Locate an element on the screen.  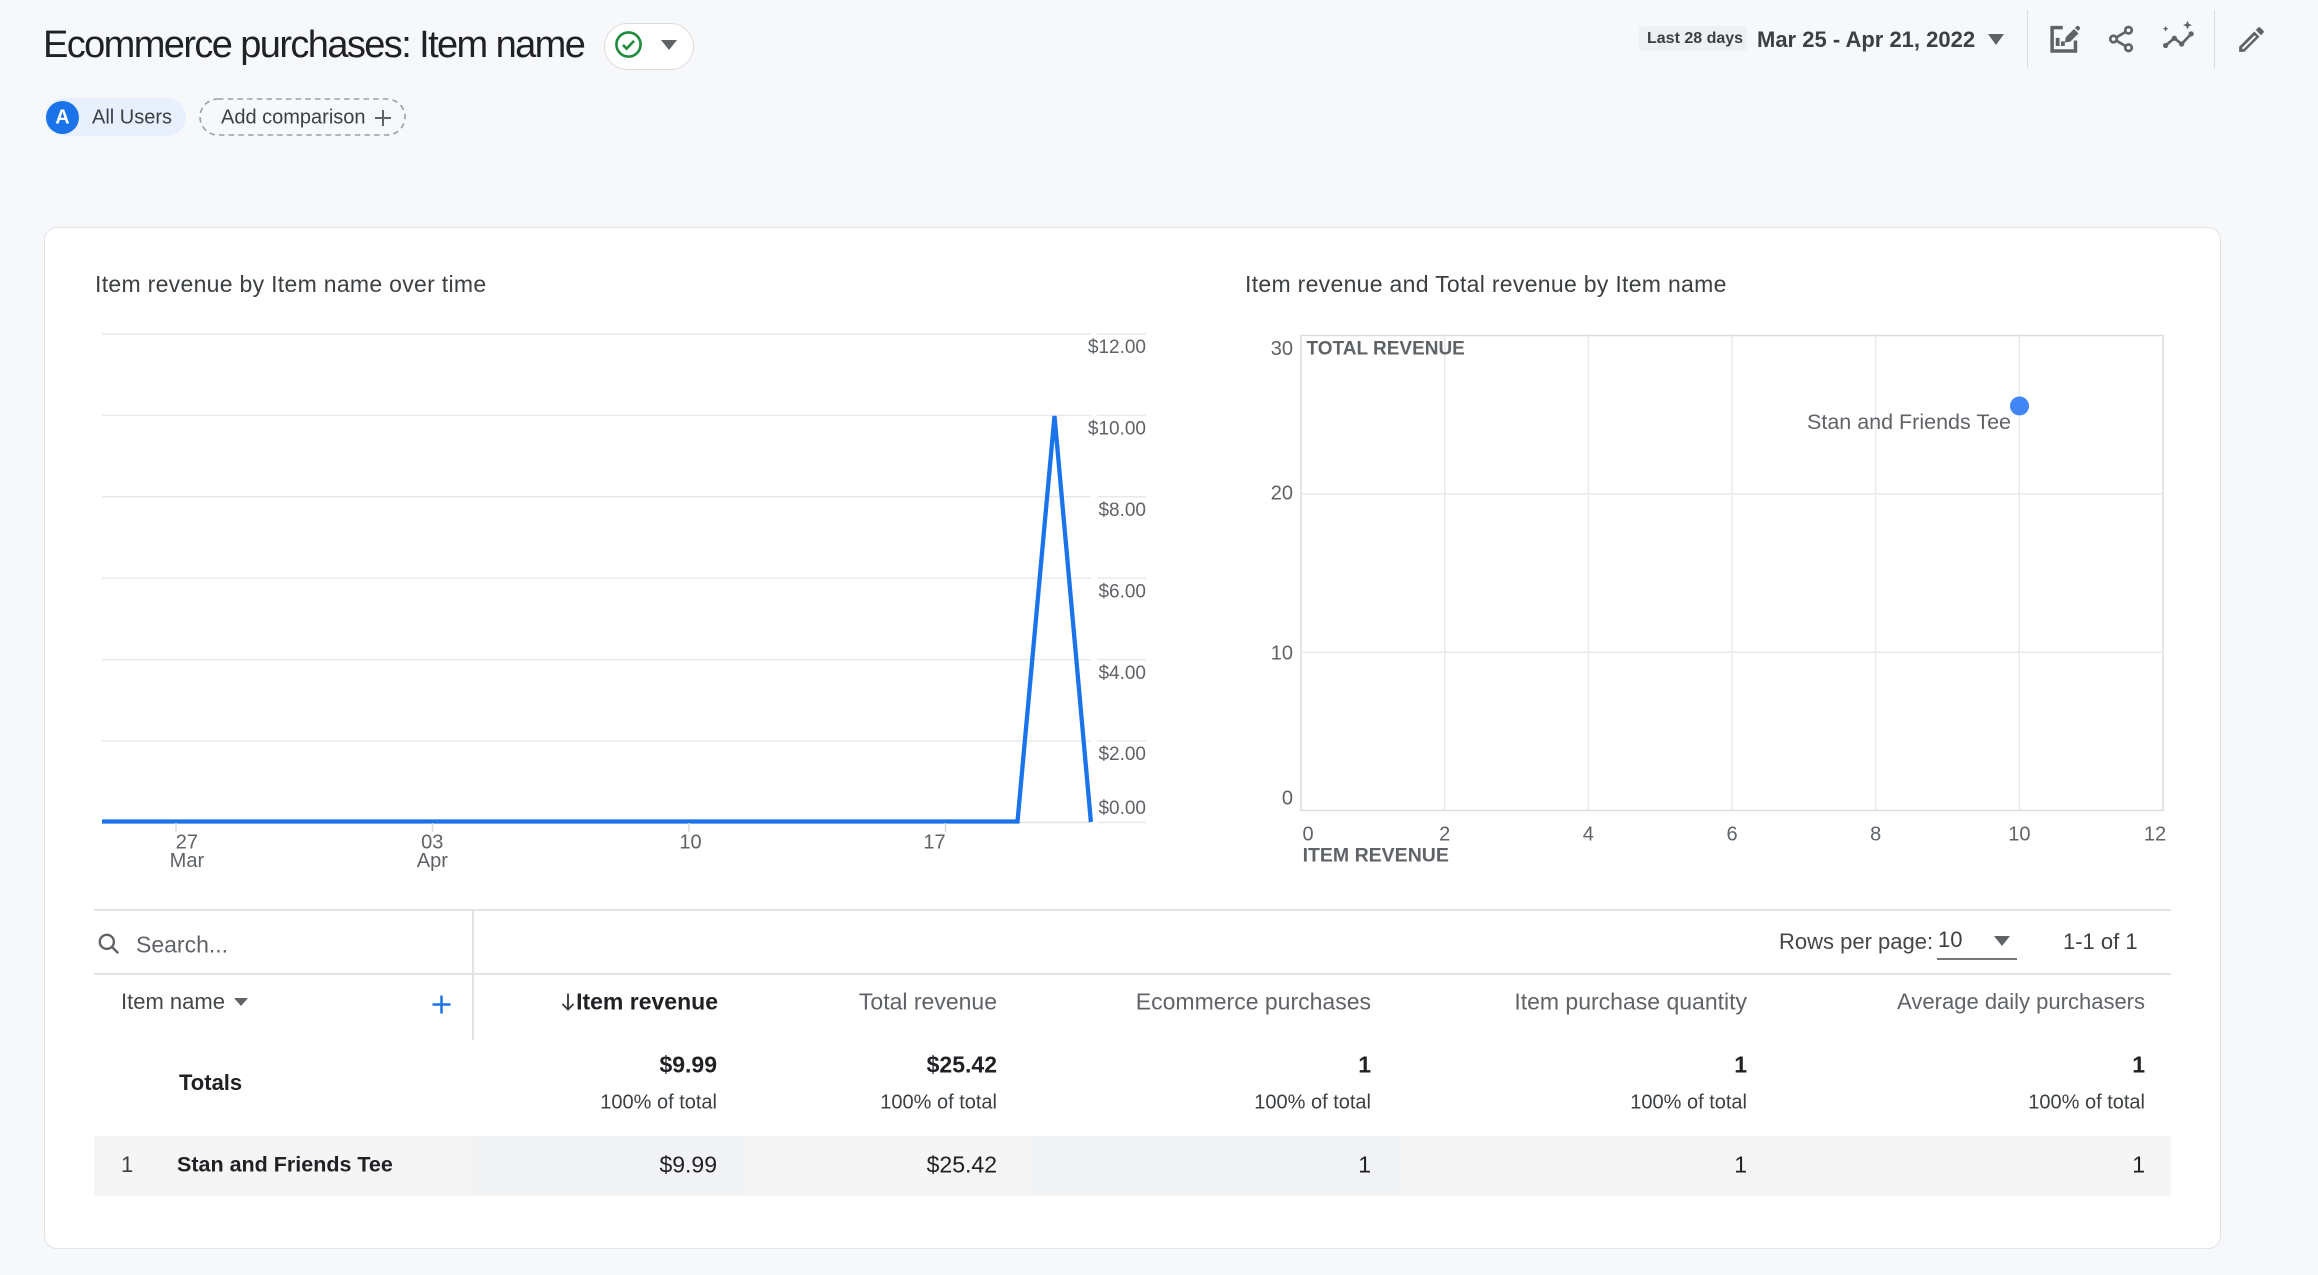
svg-text: 17 is located at coordinates (934, 843).